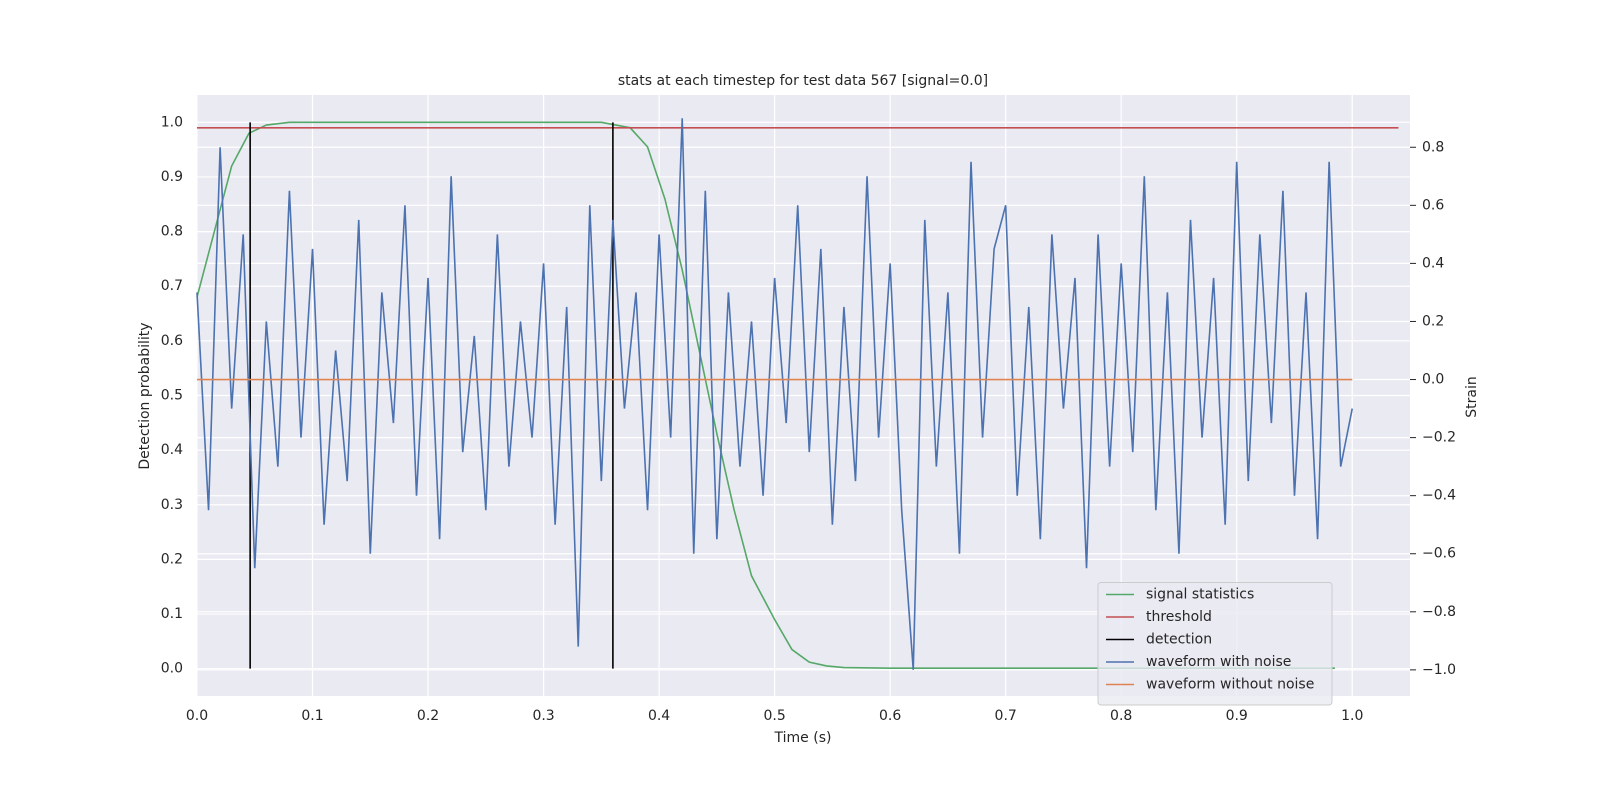 The height and width of the screenshot is (804, 1600). Describe the element at coordinates (1179, 640) in the screenshot. I see `legend-label: detection` at that location.